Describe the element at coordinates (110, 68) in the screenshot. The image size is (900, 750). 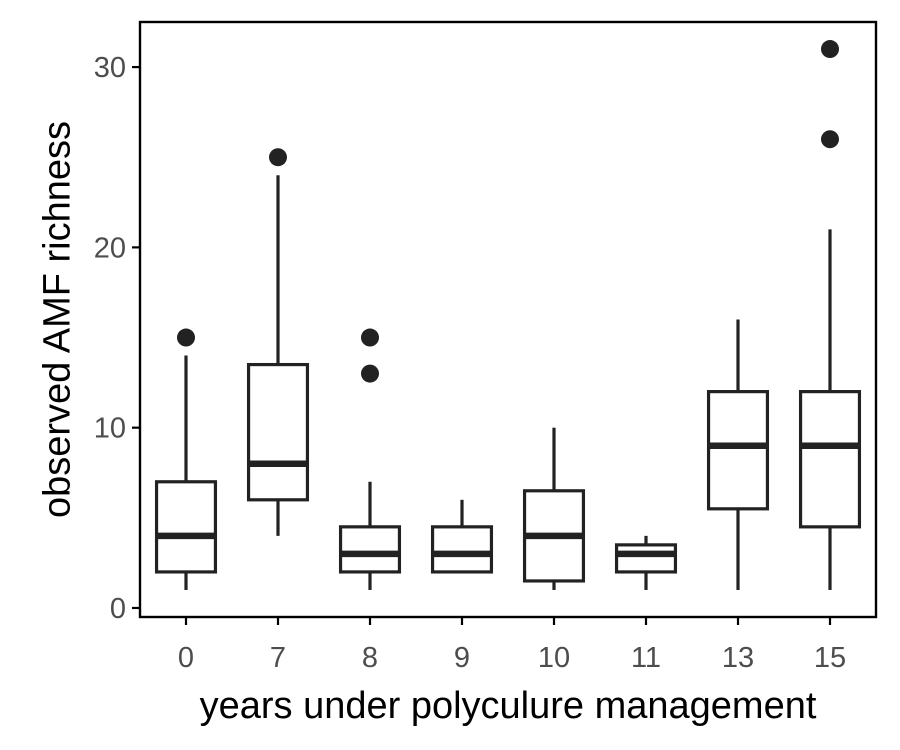
I see `y-tick-label-30: 30` at that location.